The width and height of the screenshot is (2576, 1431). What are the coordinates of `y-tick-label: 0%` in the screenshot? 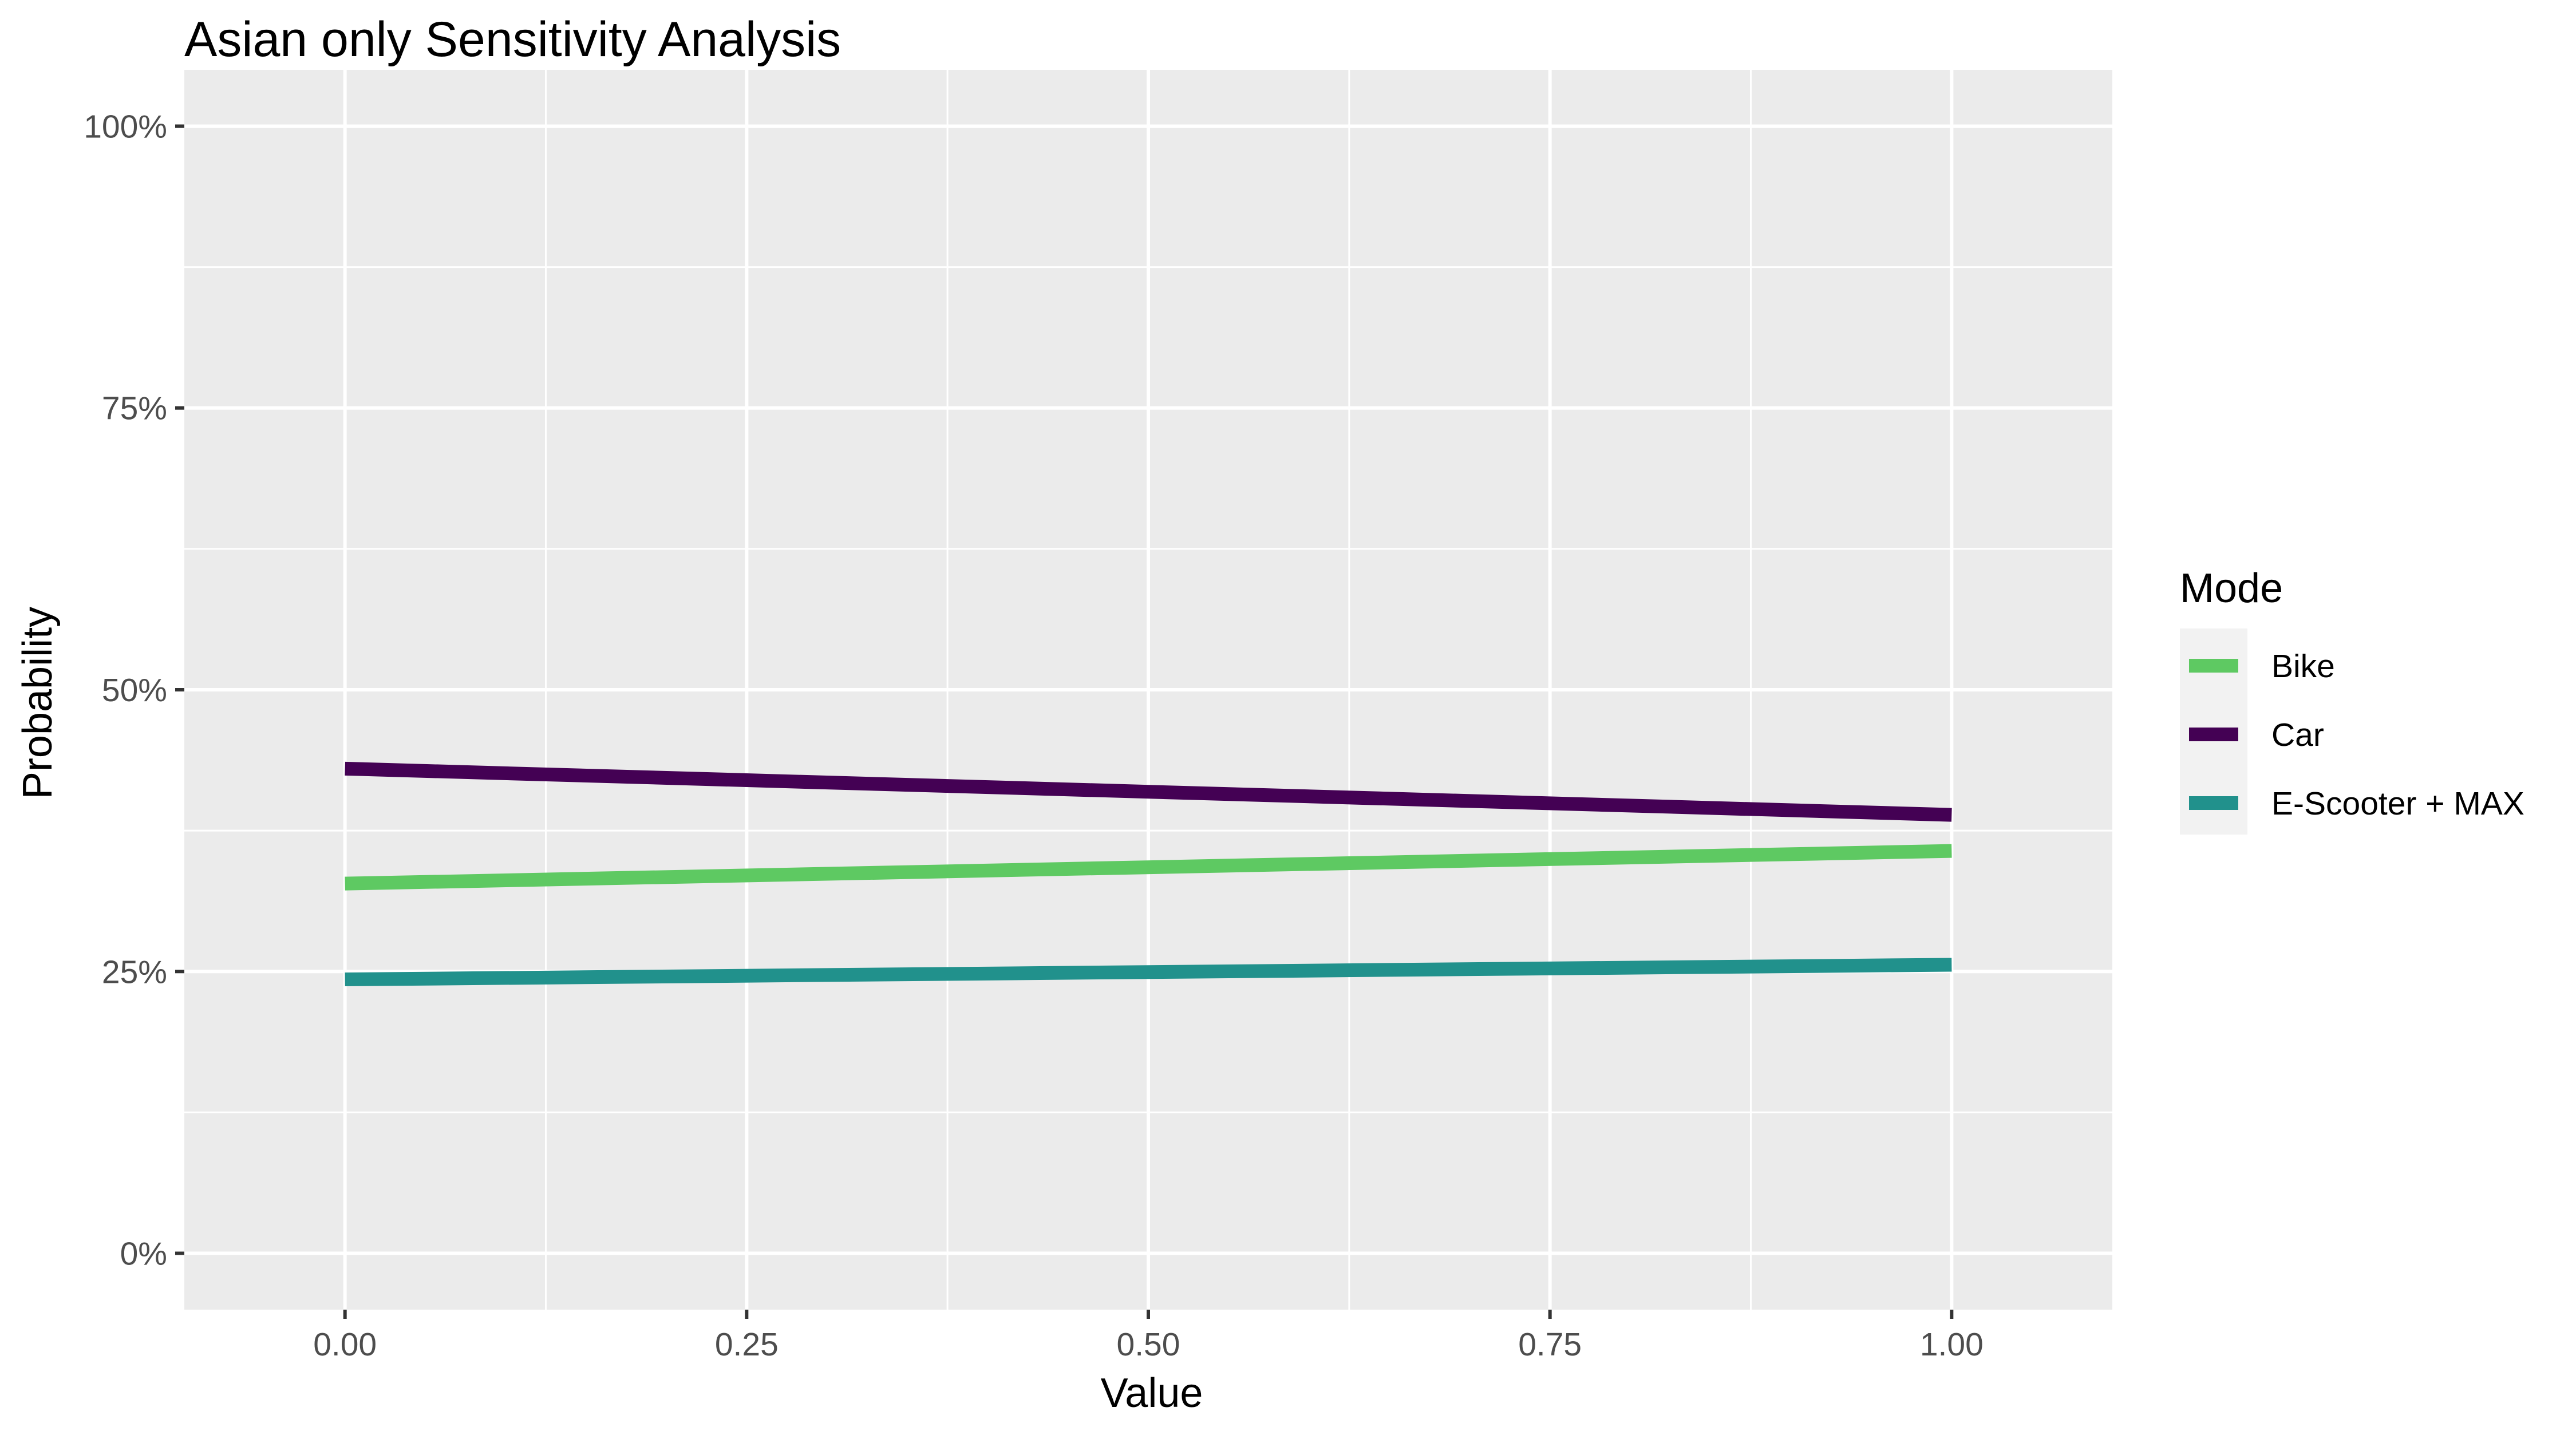 It's located at (143, 1254).